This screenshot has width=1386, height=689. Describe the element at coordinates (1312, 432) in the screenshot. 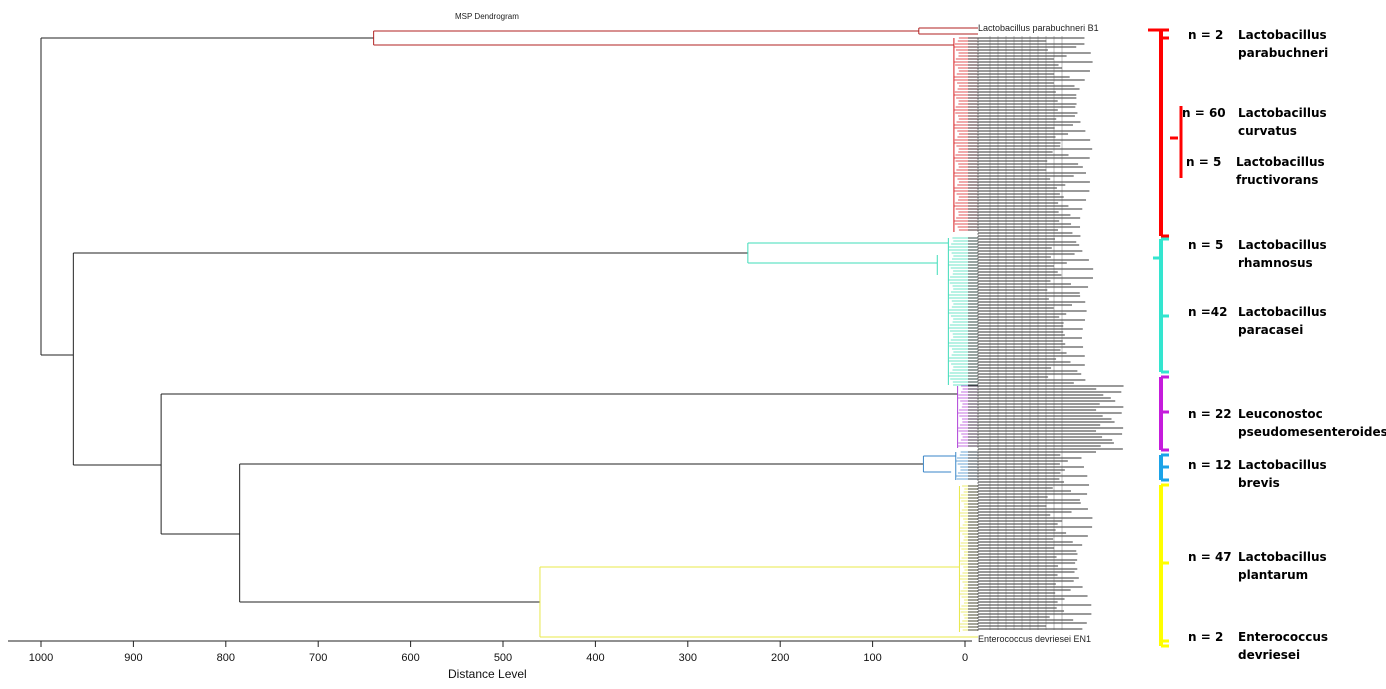

I see `group-name-line2: pseudomesenteroides` at that location.